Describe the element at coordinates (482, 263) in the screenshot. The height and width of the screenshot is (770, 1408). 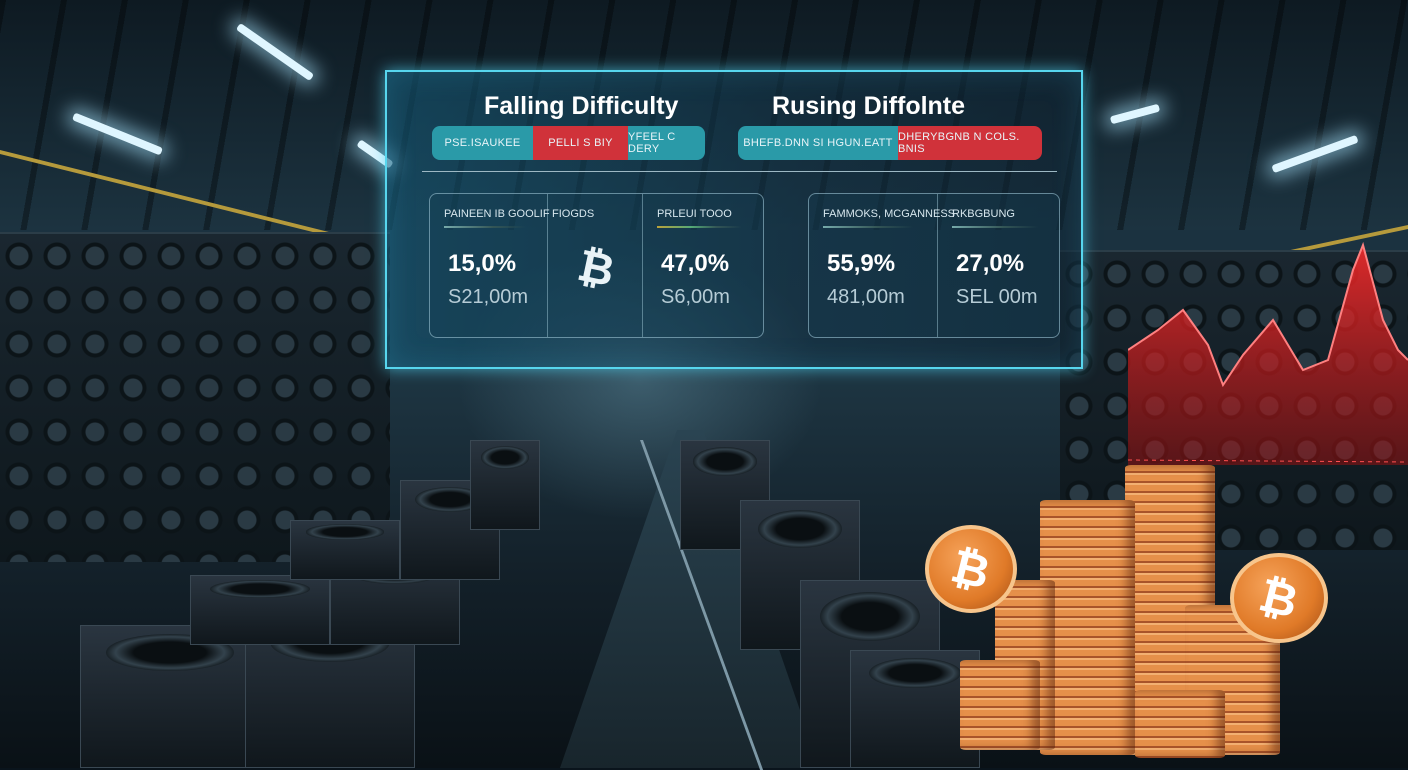
I see `stat-percent: 15,0%` at that location.